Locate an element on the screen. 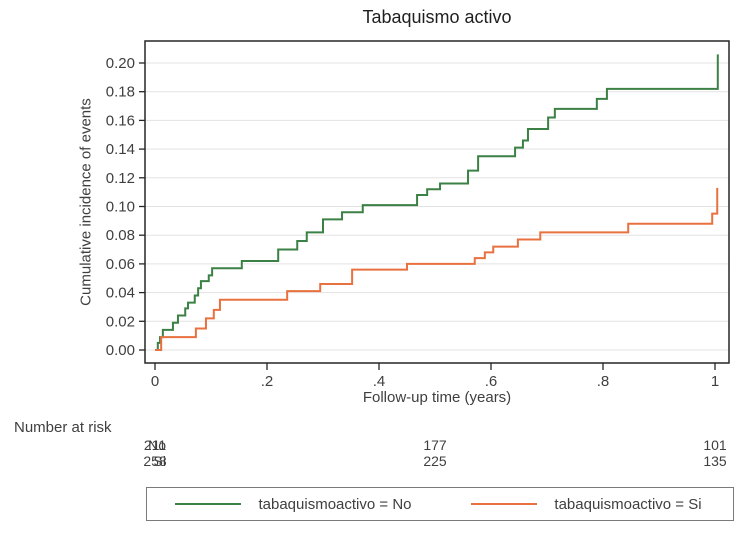 Image resolution: width=750 pixels, height=537 pixels. y-tick-label: 0.12 is located at coordinates (120, 178).